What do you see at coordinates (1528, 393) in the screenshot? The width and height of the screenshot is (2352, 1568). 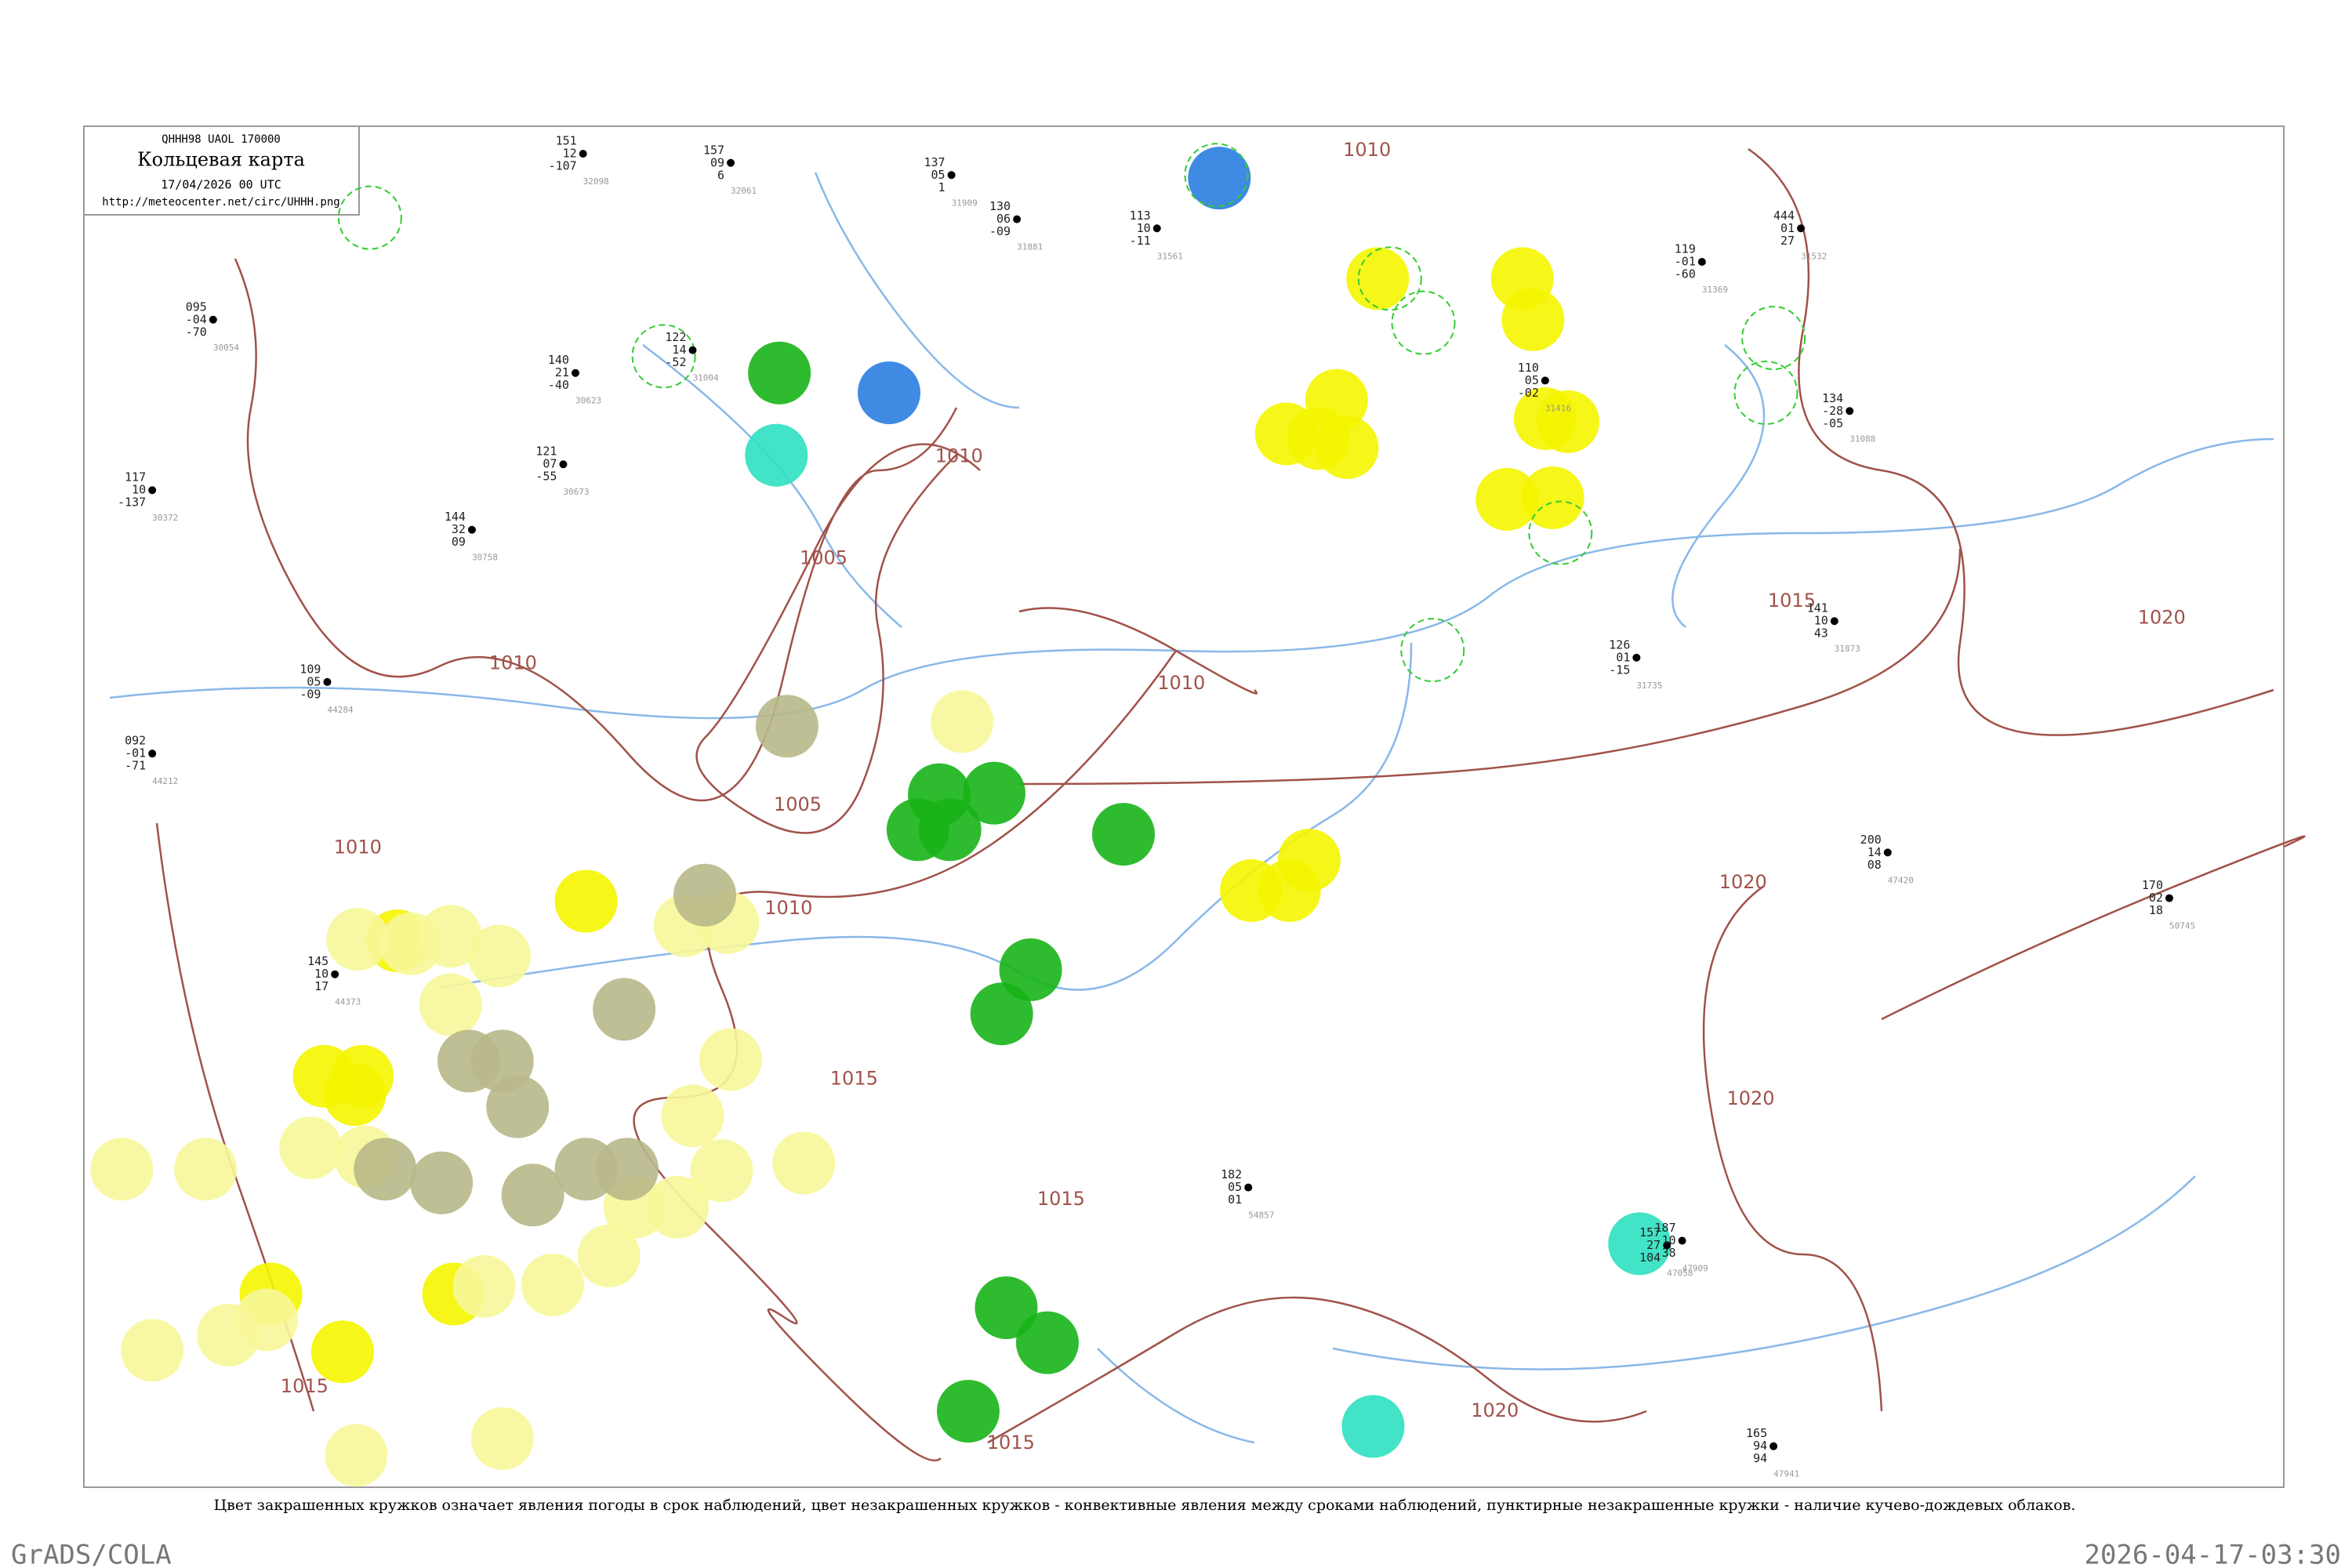 I see `station-value: -02` at bounding box center [1528, 393].